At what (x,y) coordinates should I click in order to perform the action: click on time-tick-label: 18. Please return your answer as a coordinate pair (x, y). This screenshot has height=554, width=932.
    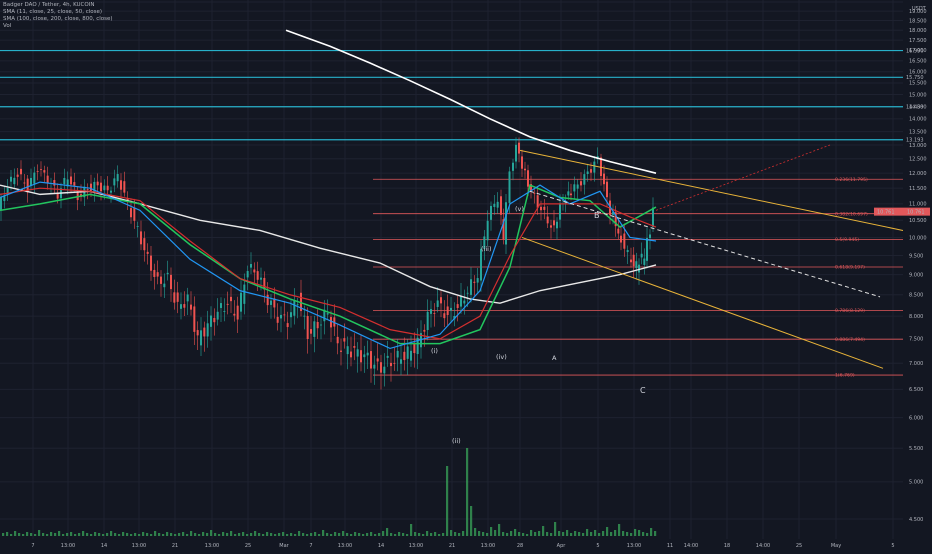
    Looking at the image, I should click on (727, 546).